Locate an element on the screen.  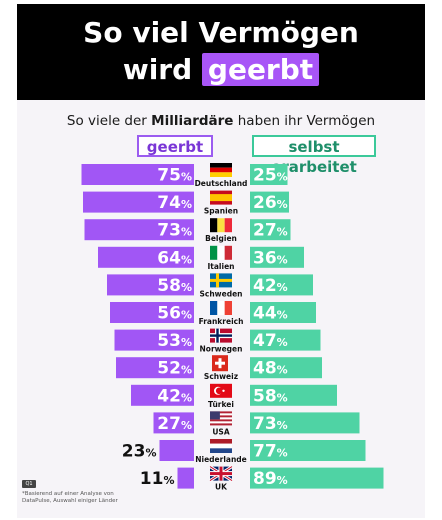
label-inherited-schweden: 58% is located at coordinates (174, 286).